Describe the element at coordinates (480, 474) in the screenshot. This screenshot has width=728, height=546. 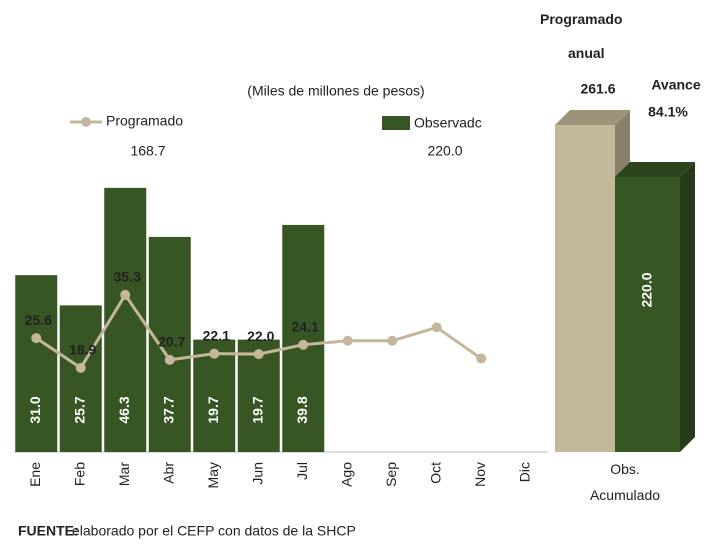
I see `x-tick-label: Nov` at that location.